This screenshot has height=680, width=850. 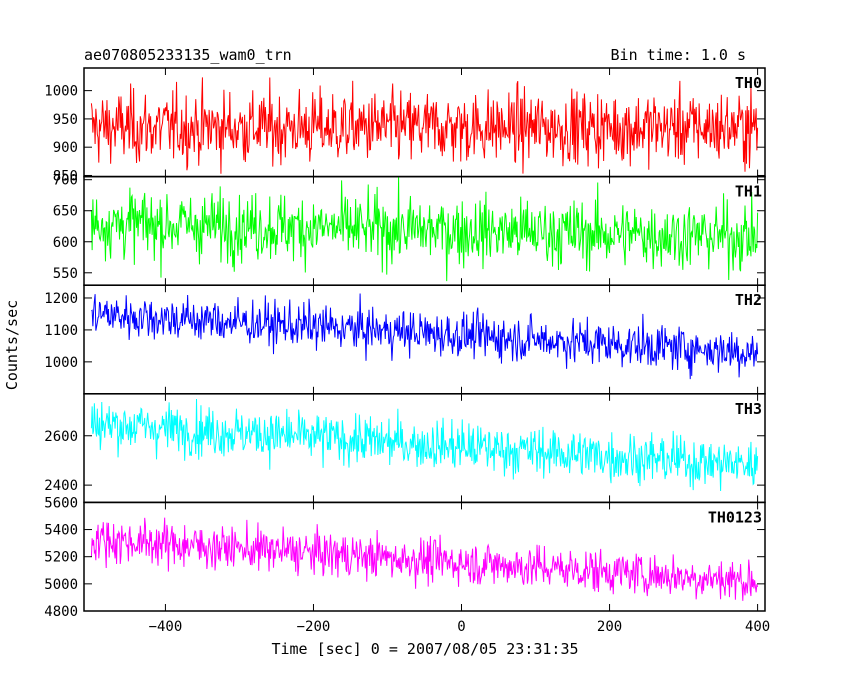 I want to click on panel-th2: 1000 1100 1200 TH2, so click(x=405, y=339).